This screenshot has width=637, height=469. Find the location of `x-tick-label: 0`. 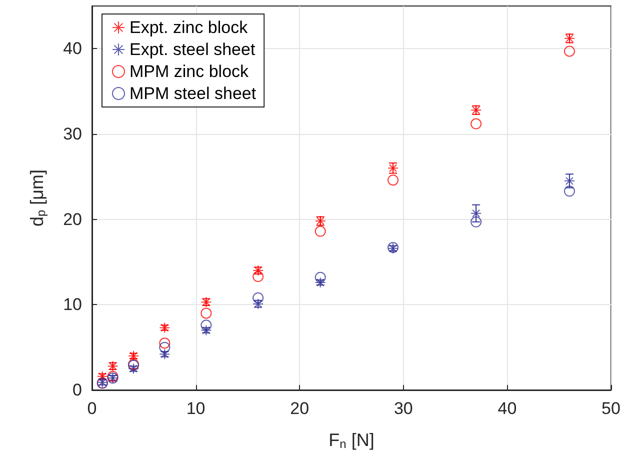

x-tick-label: 0 is located at coordinates (92, 408).